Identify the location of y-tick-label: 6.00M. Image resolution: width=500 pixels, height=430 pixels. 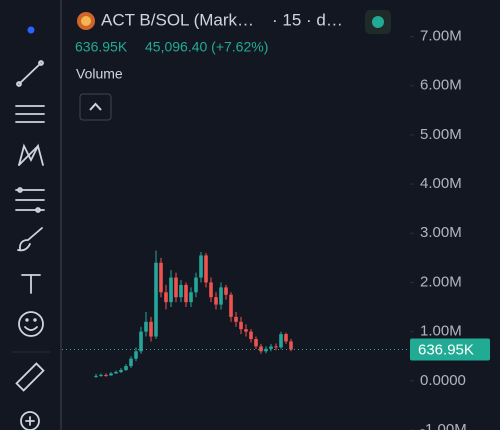
(441, 85).